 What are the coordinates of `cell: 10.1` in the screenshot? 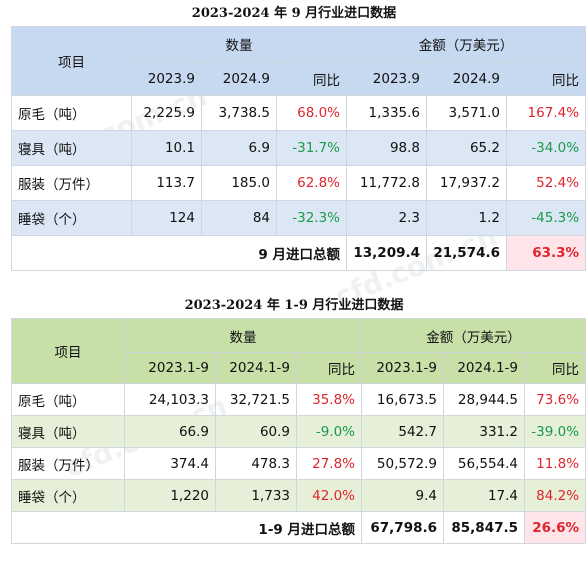 It's located at (166, 148).